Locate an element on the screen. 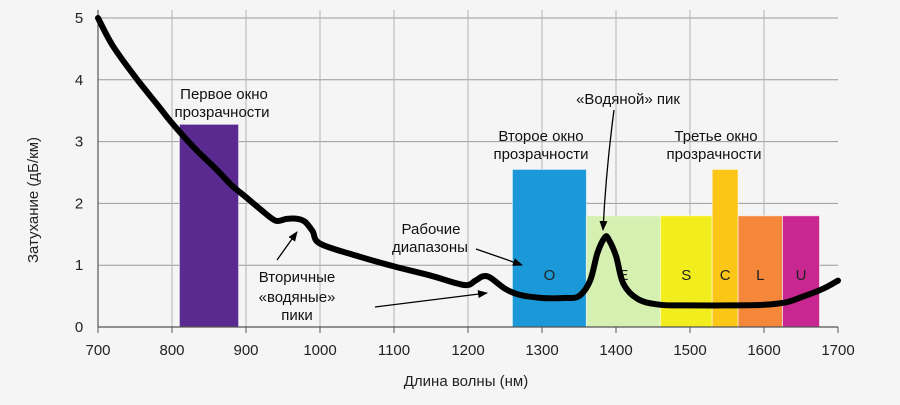  window-bar-first is located at coordinates (209, 225).